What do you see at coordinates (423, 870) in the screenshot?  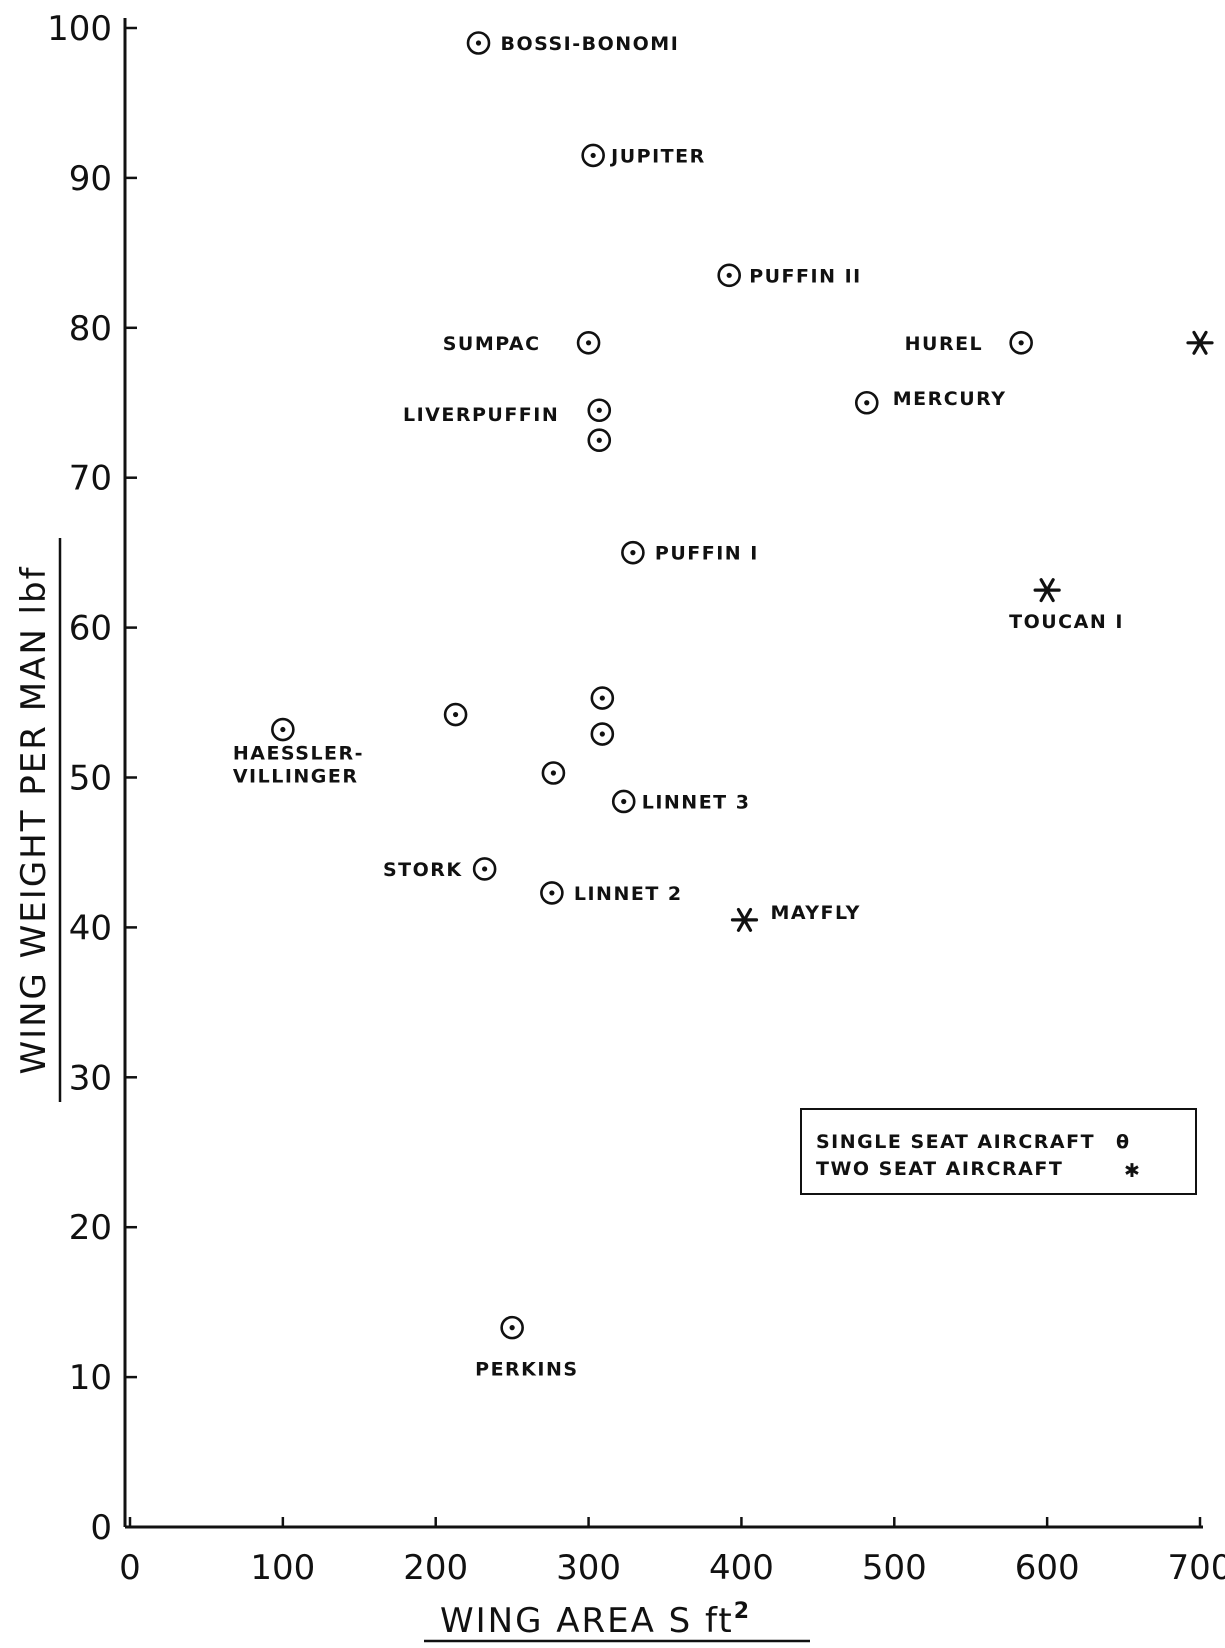 I see `point-single-stork-label: STORK` at bounding box center [423, 870].